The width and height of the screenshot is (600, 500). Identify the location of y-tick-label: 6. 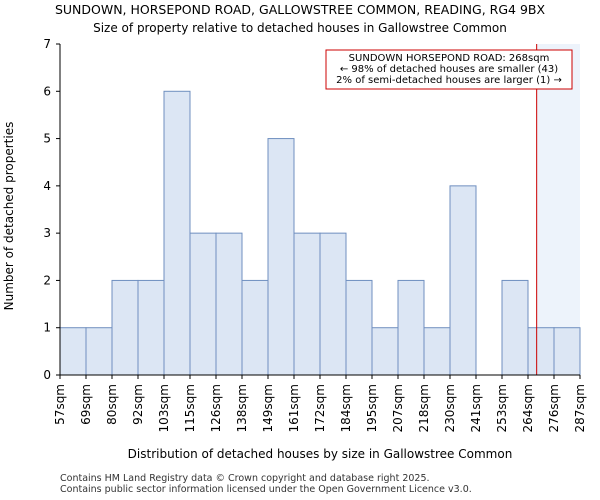
(47, 91).